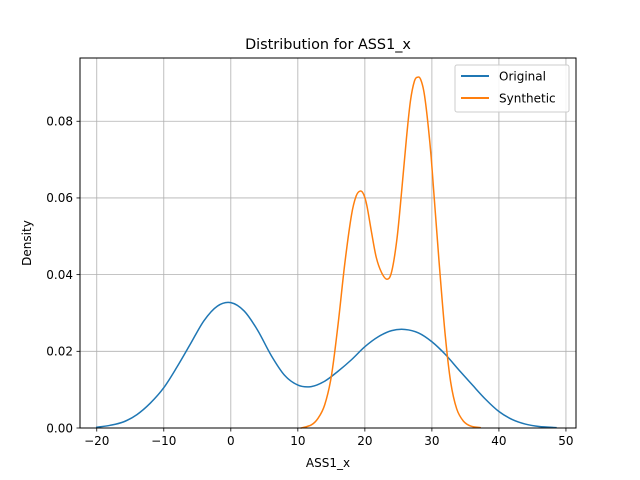 The width and height of the screenshot is (640, 480). What do you see at coordinates (59, 428) in the screenshot?
I see `y-tick-label: 0.00` at bounding box center [59, 428].